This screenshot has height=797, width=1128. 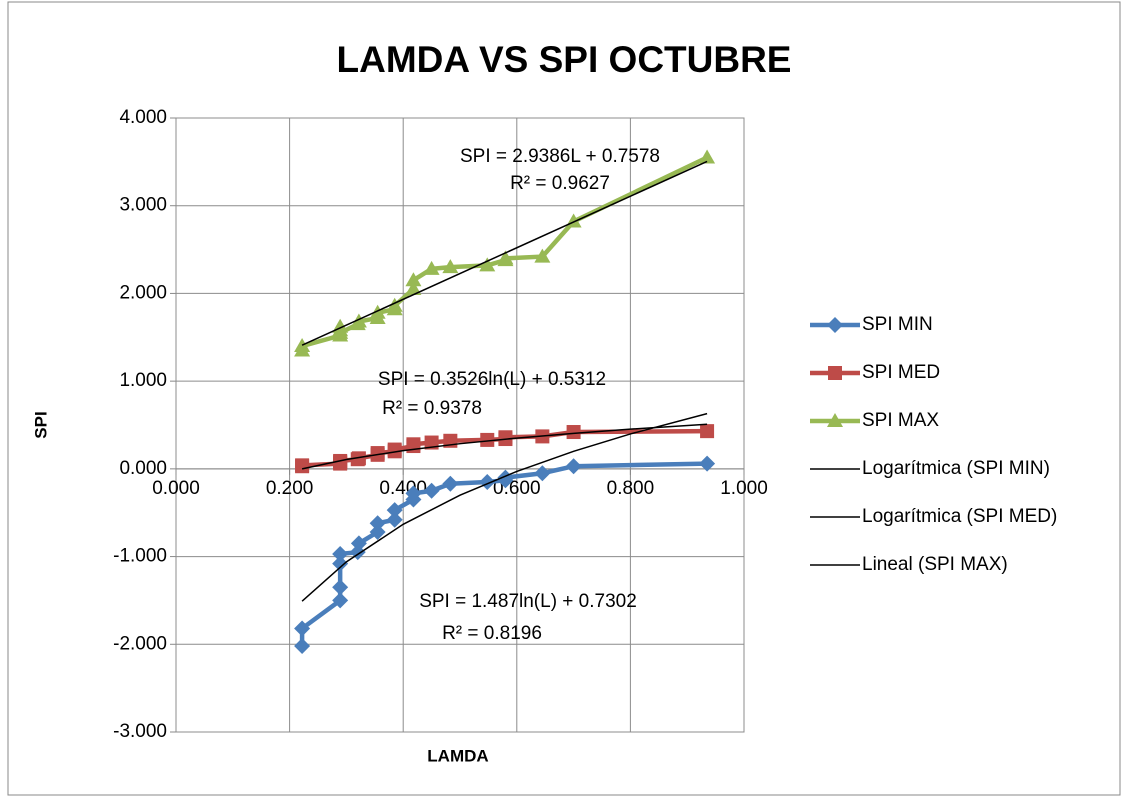 What do you see at coordinates (492, 379) in the screenshot?
I see `annotation: SPI = 0.3526ln(L) + 0.5312` at bounding box center [492, 379].